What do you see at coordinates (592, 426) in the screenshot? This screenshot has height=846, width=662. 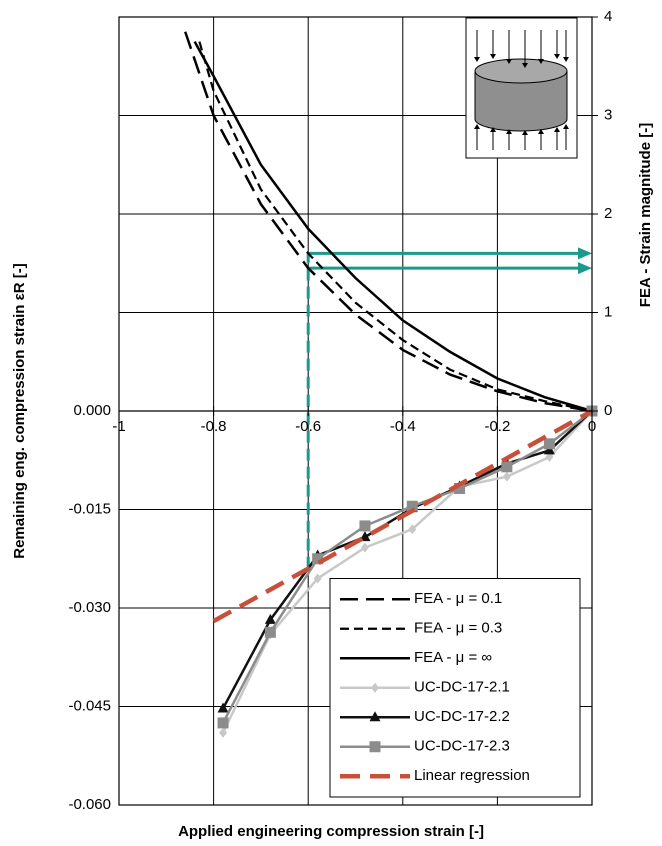 I see `x-tick-label: 0` at bounding box center [592, 426].